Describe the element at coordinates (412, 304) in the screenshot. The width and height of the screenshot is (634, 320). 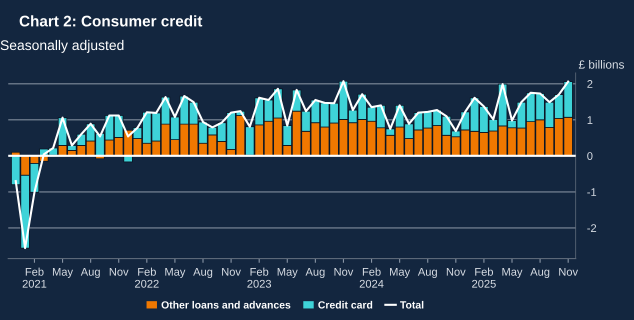
I see `legend-label: Total` at that location.